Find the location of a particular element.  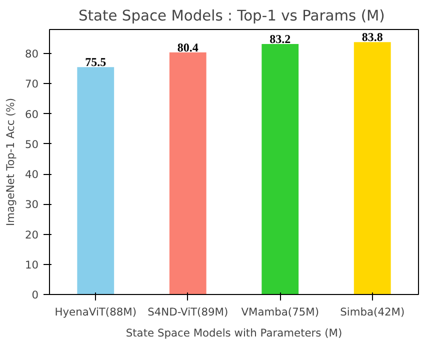

y-tick-label: 30 is located at coordinates (31, 205).